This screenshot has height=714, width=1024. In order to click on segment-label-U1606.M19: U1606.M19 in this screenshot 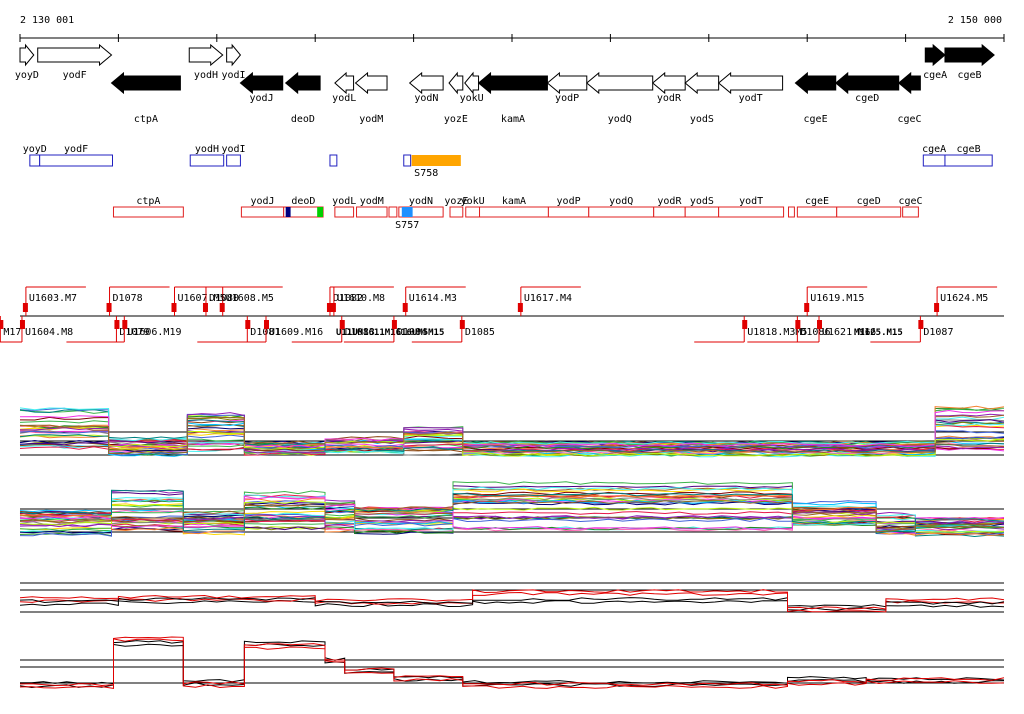, I will do `click(154, 332)`.